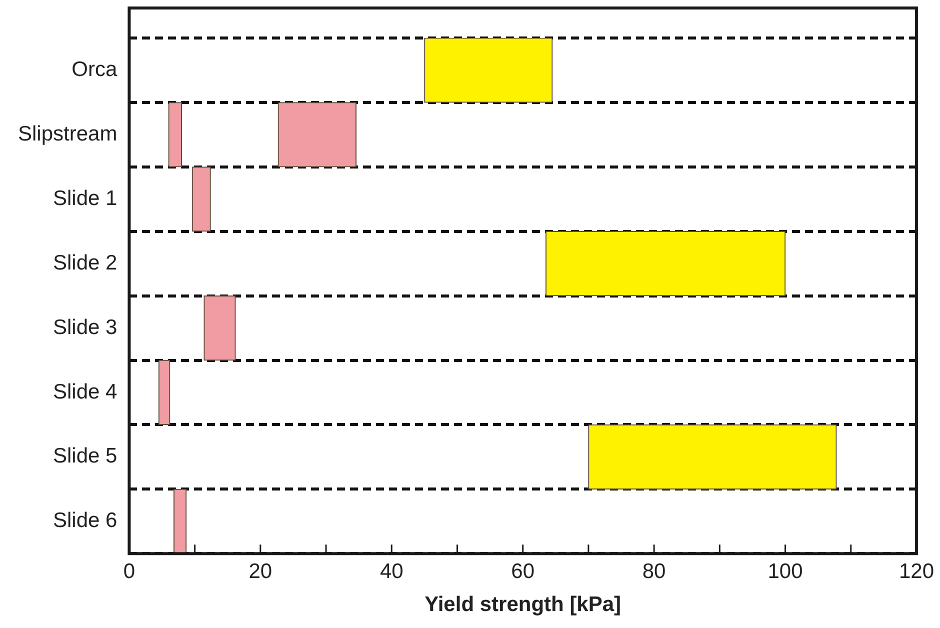  I want to click on y-tick-label: Slide 2, so click(85, 262).